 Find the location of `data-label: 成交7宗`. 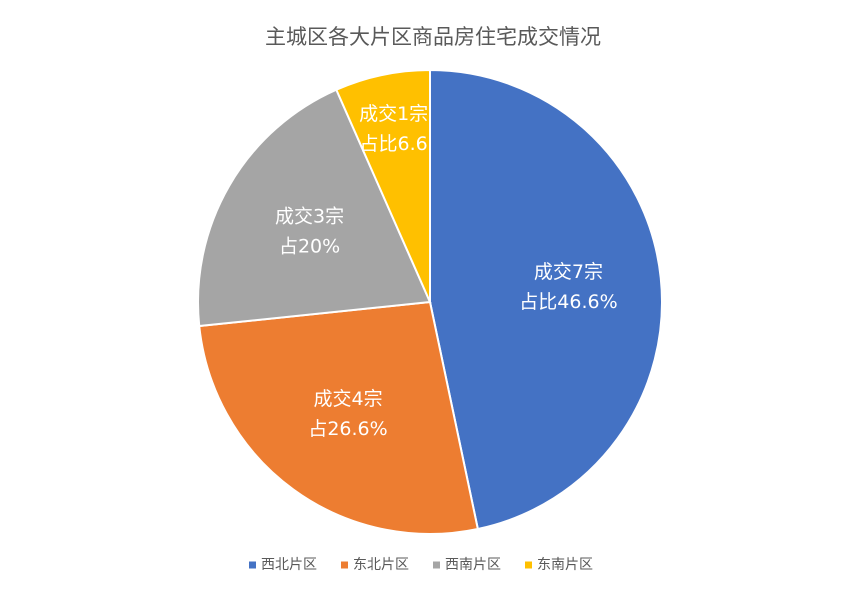

data-label: 成交7宗 is located at coordinates (568, 272).